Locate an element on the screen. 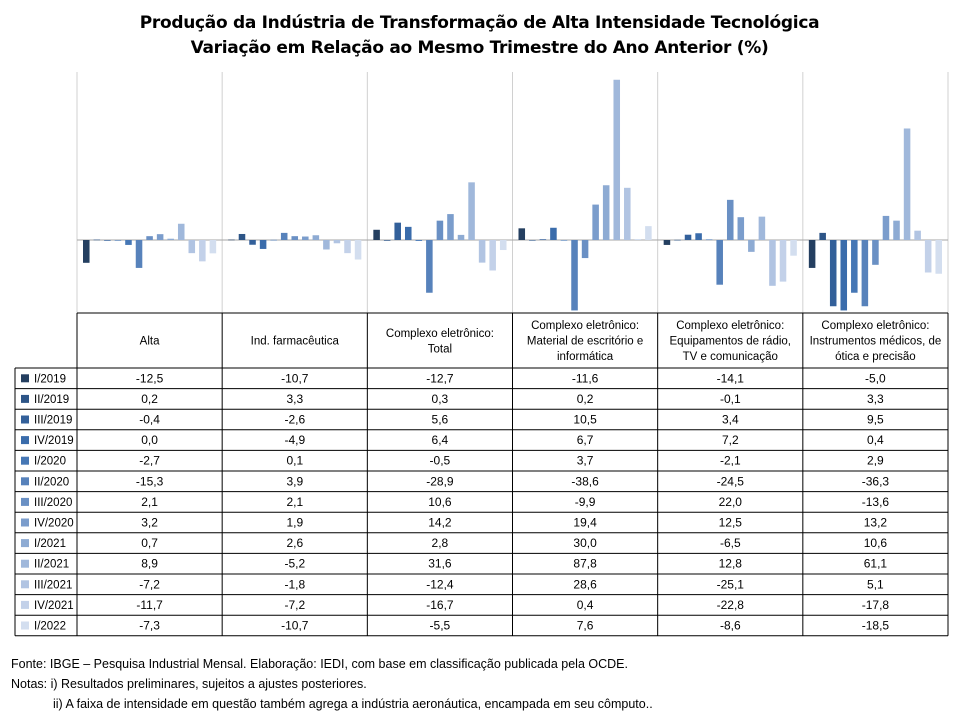  table-cell: -11,6 is located at coordinates (585, 378).